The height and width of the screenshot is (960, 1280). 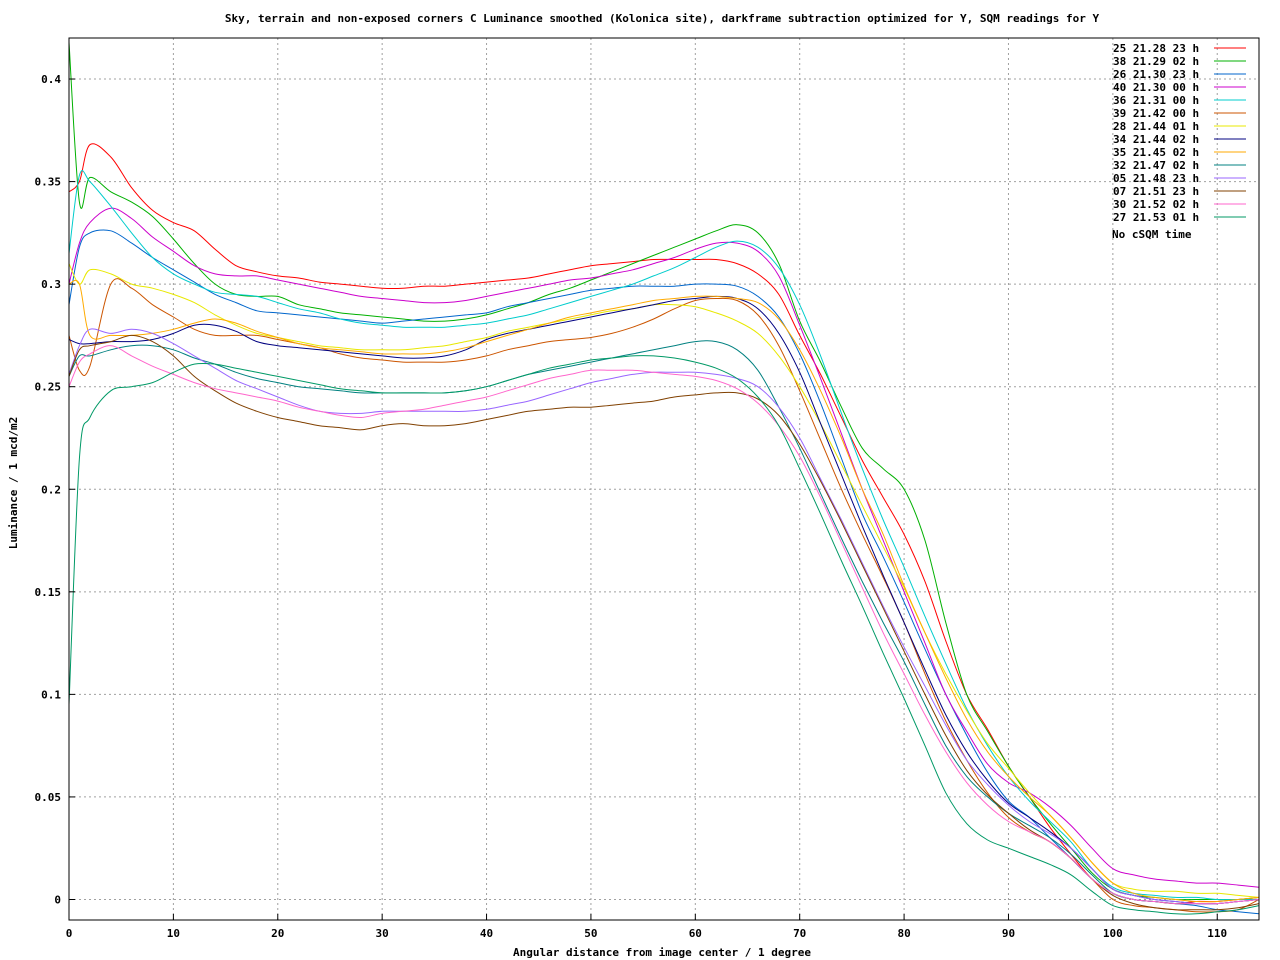 What do you see at coordinates (1156, 48) in the screenshot?
I see `legend-label: 25 21.28 23 h` at bounding box center [1156, 48].